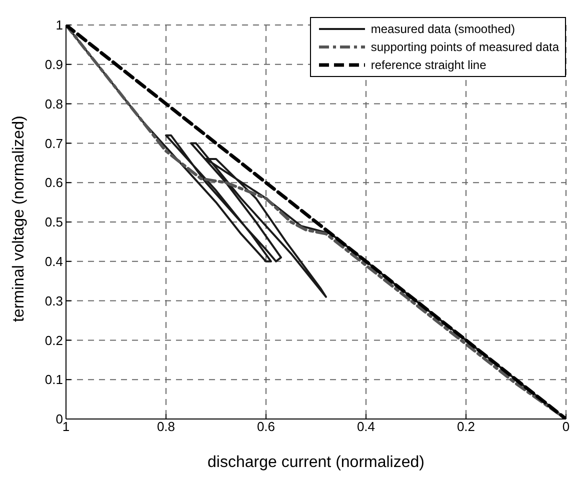  Describe the element at coordinates (166, 426) in the screenshot. I see `x-tick-label: 0.8` at that location.